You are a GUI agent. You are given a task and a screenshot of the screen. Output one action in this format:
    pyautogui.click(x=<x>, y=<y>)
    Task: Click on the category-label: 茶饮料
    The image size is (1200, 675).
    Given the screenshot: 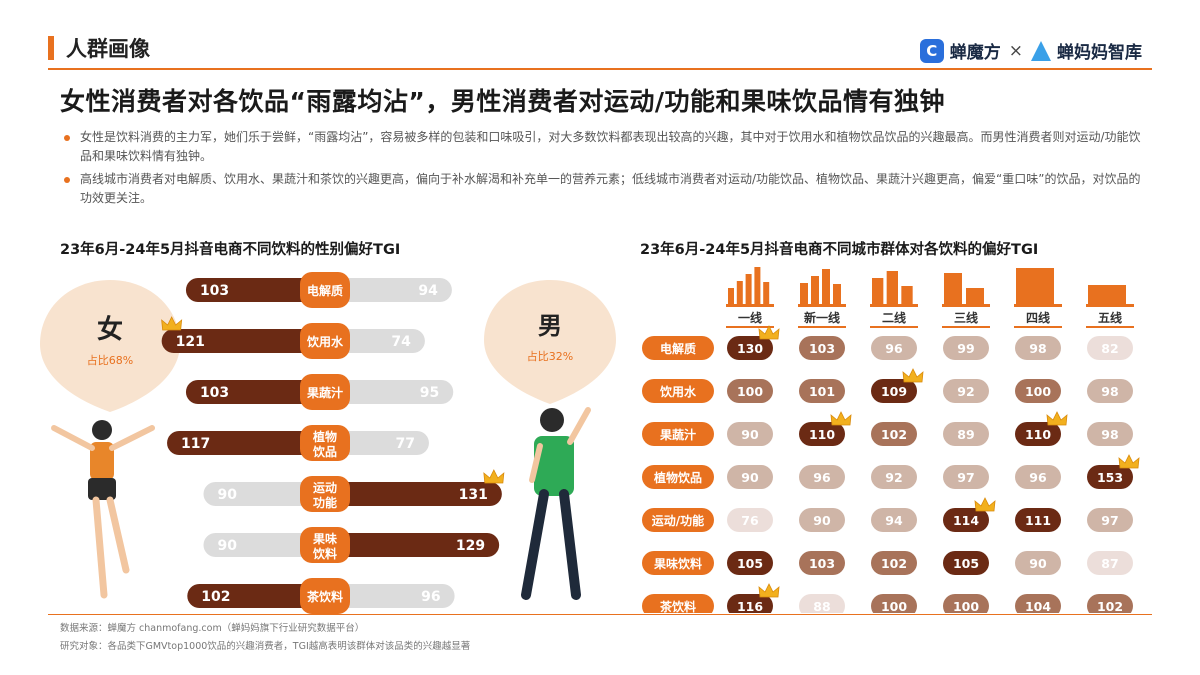 What is the action you would take?
    pyautogui.click(x=324, y=596)
    